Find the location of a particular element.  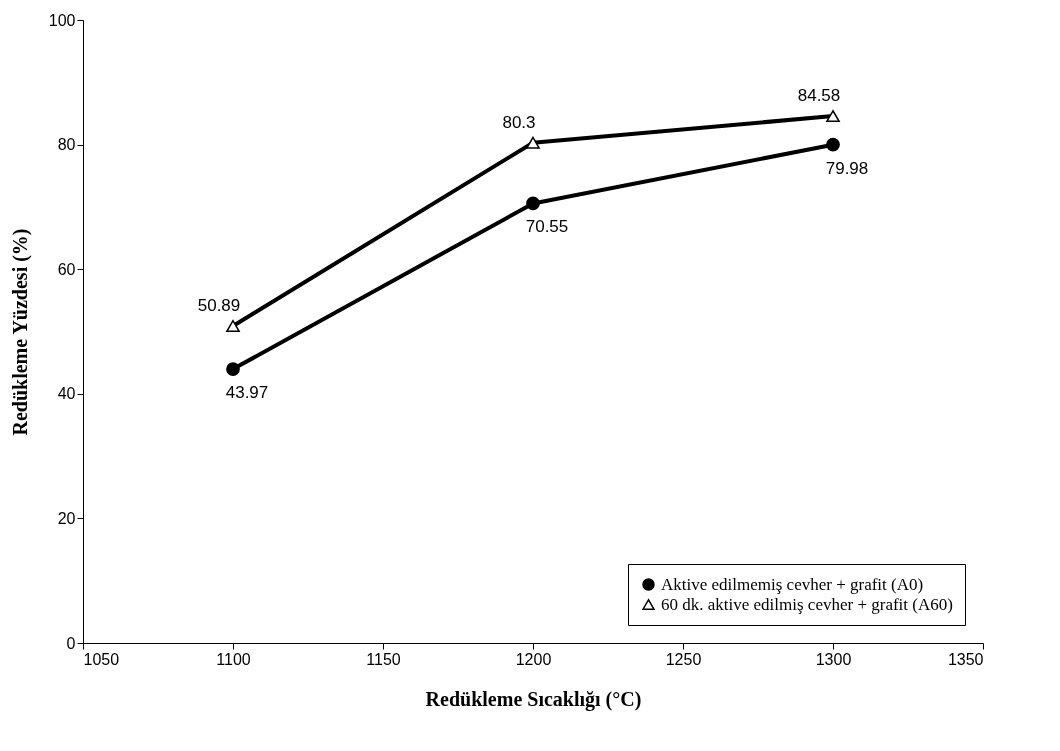

y-tick-label: 100 is located at coordinates (62, 20).